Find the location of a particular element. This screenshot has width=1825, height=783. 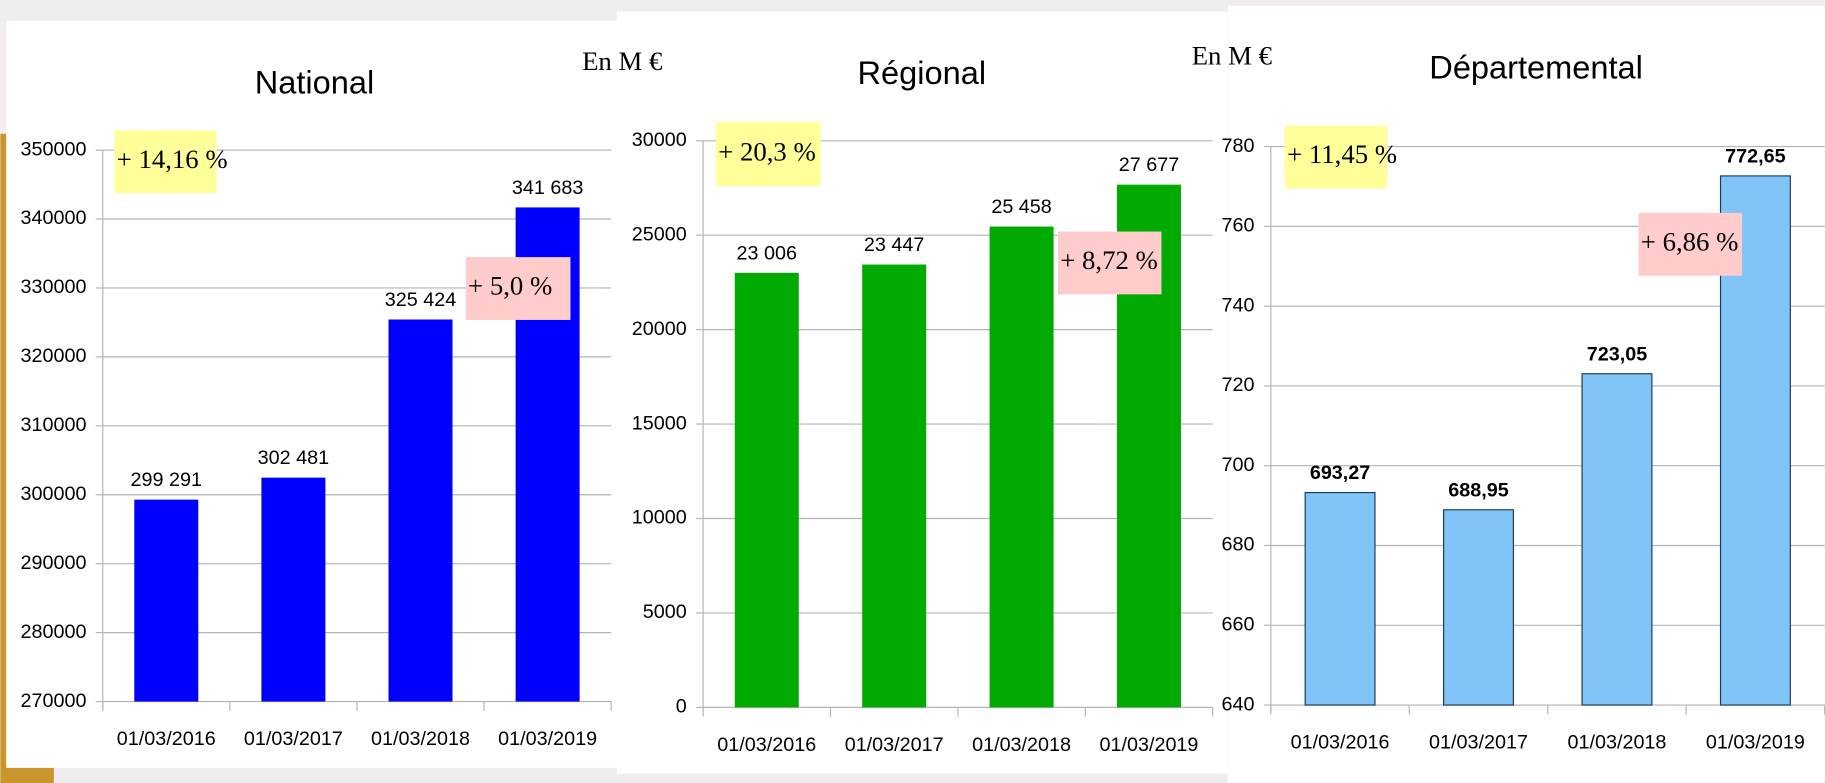

y-tick-label: 280000 is located at coordinates (53, 632).